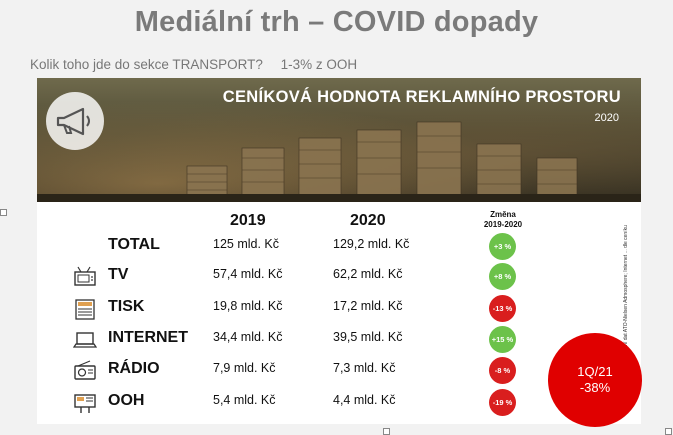 The height and width of the screenshot is (435, 673). What do you see at coordinates (85, 309) in the screenshot?
I see `newspaper-icon` at bounding box center [85, 309].